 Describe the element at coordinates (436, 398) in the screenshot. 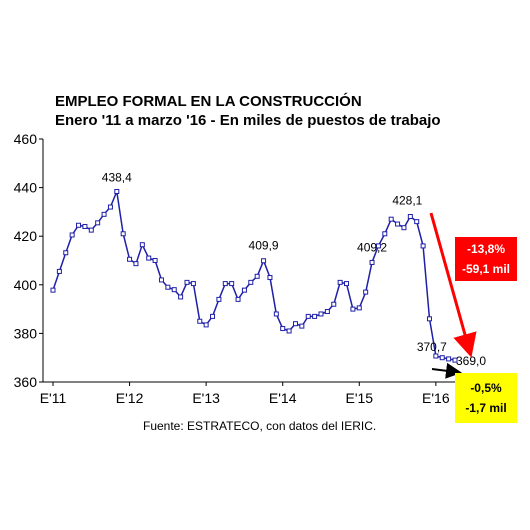

I see `x-tick-label: E'16` at that location.